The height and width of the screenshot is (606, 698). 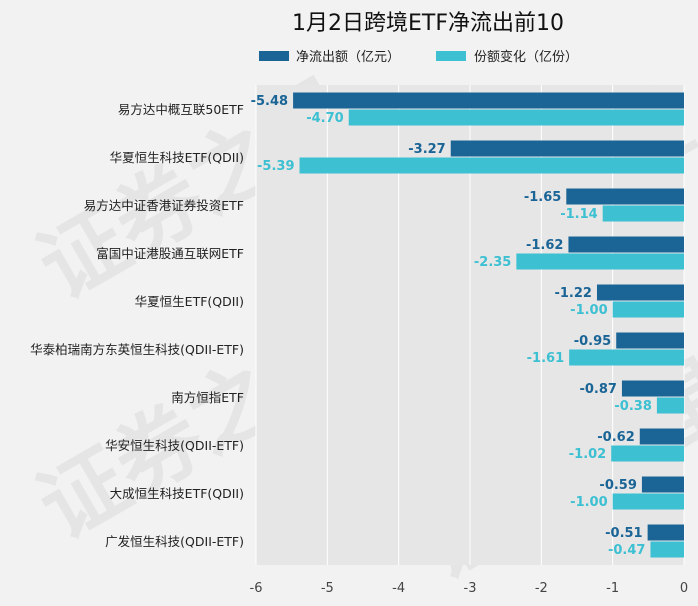 What do you see at coordinates (177, 493) in the screenshot?
I see `category-label: 大成恒生科技ETF(QDII)` at bounding box center [177, 493].